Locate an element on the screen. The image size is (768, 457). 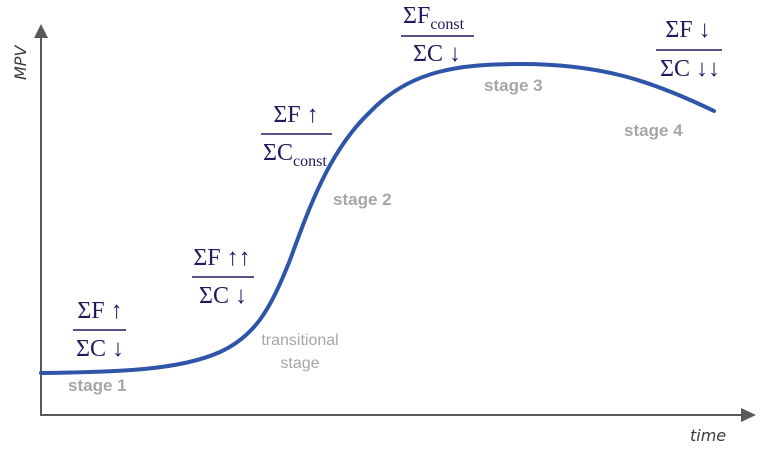
fraction-4-numerator-main: ΣF is located at coordinates (416, 16).